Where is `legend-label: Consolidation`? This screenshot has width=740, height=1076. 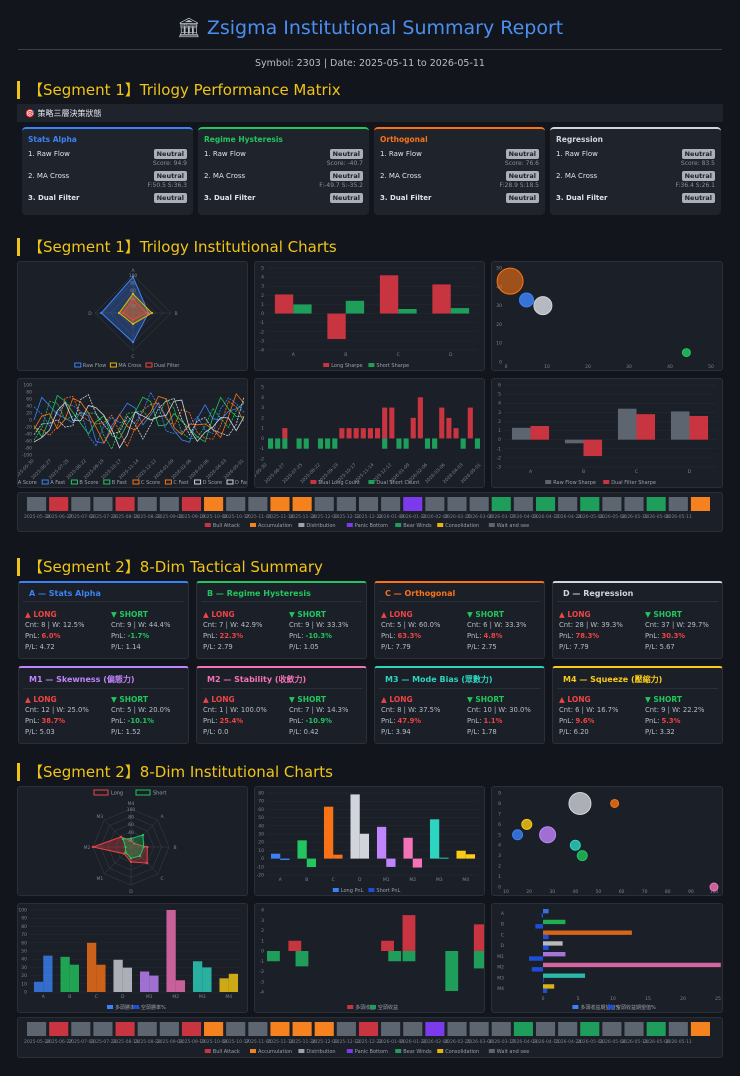
legend-label: Consolidation is located at coordinates (462, 1052).